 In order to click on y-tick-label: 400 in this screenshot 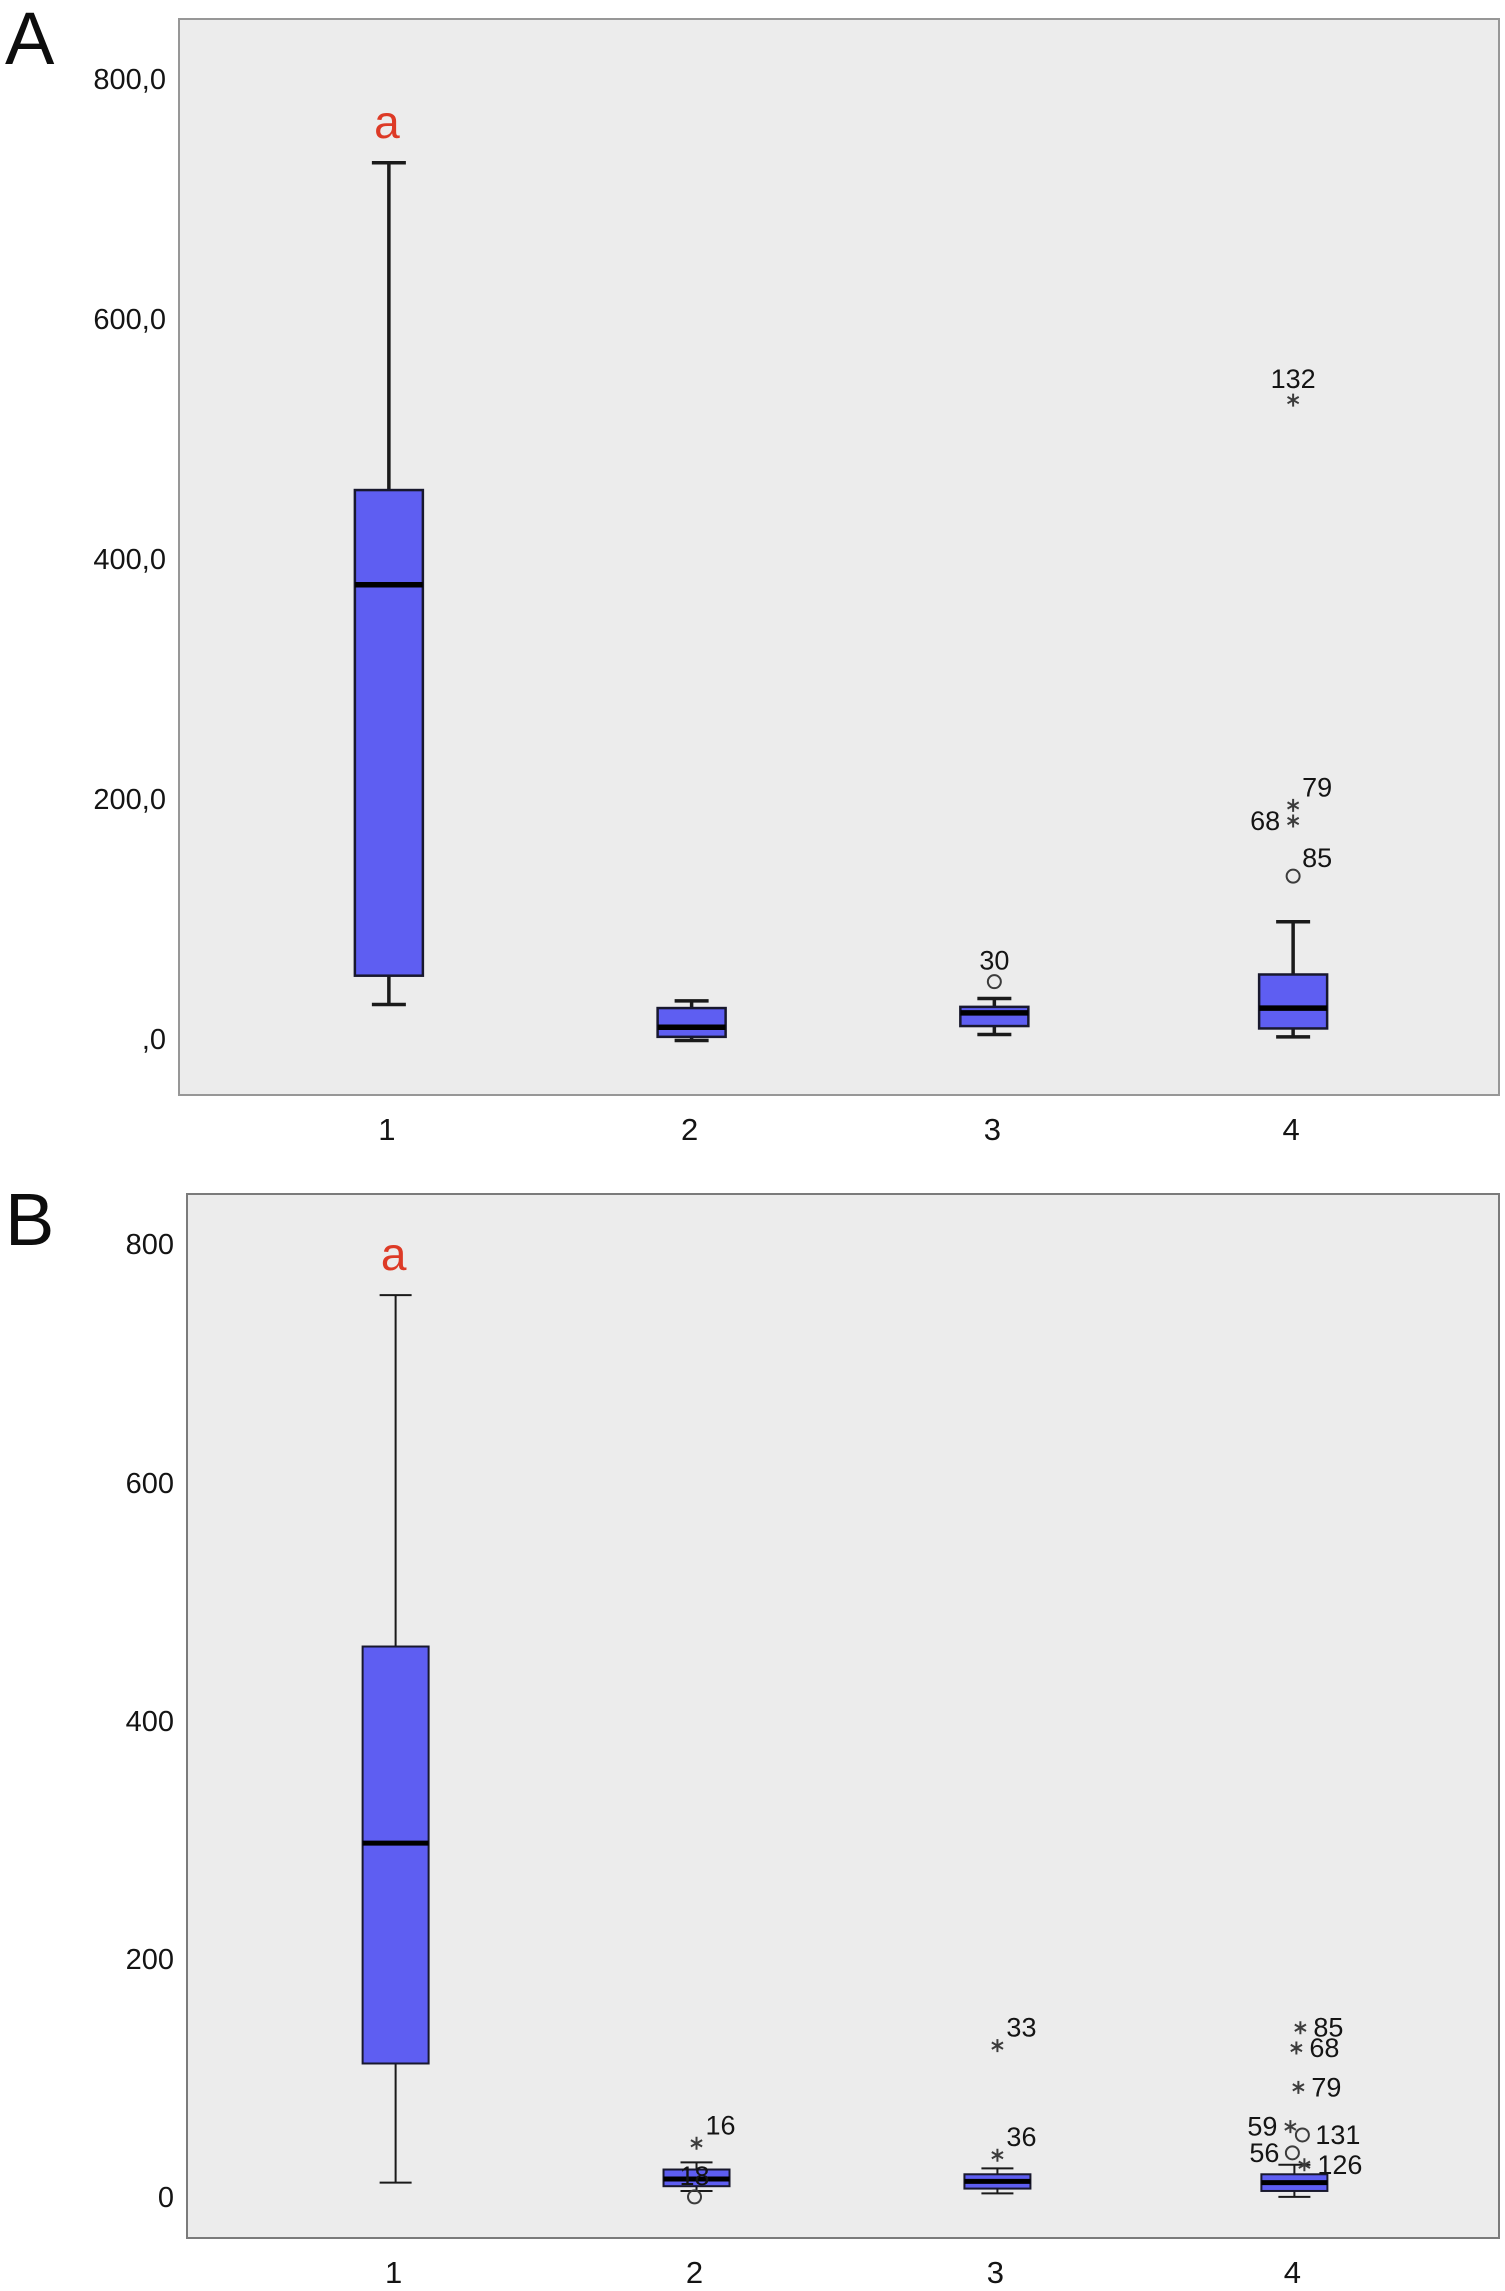, I will do `click(149, 1721)`.